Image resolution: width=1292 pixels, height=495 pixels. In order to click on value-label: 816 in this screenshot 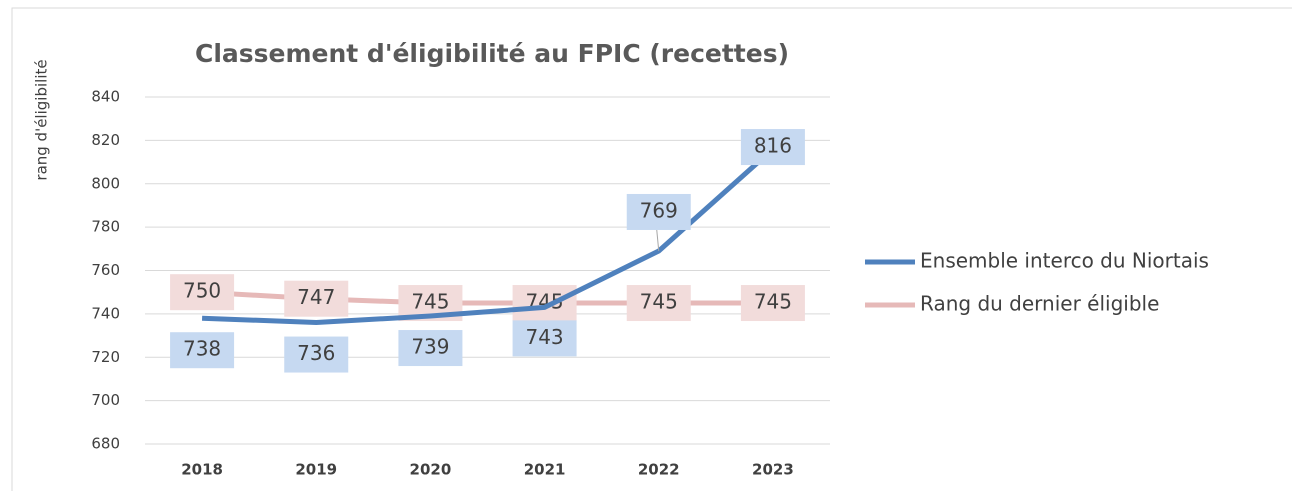, I will do `click(773, 146)`.